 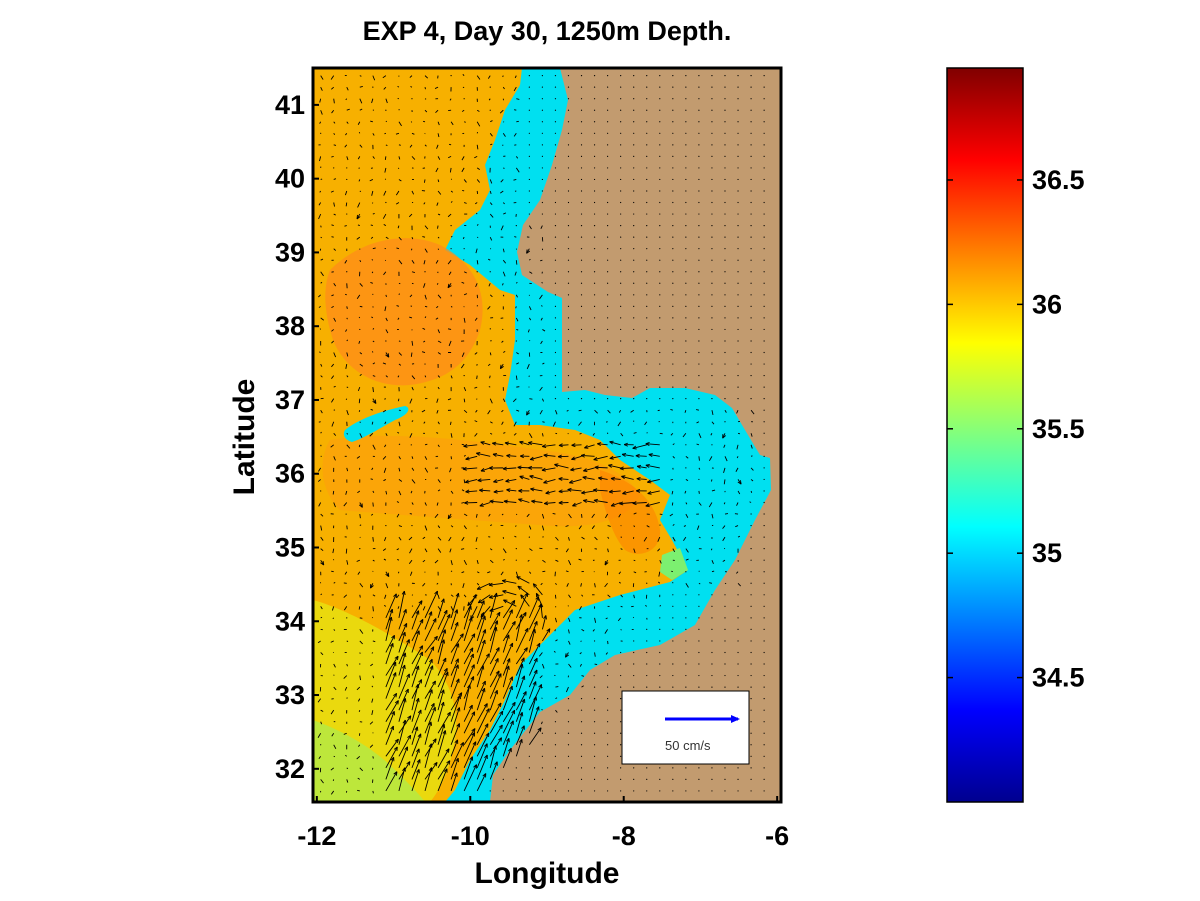 I want to click on colorbar-tick-label: 35.5, so click(x=1058, y=429).